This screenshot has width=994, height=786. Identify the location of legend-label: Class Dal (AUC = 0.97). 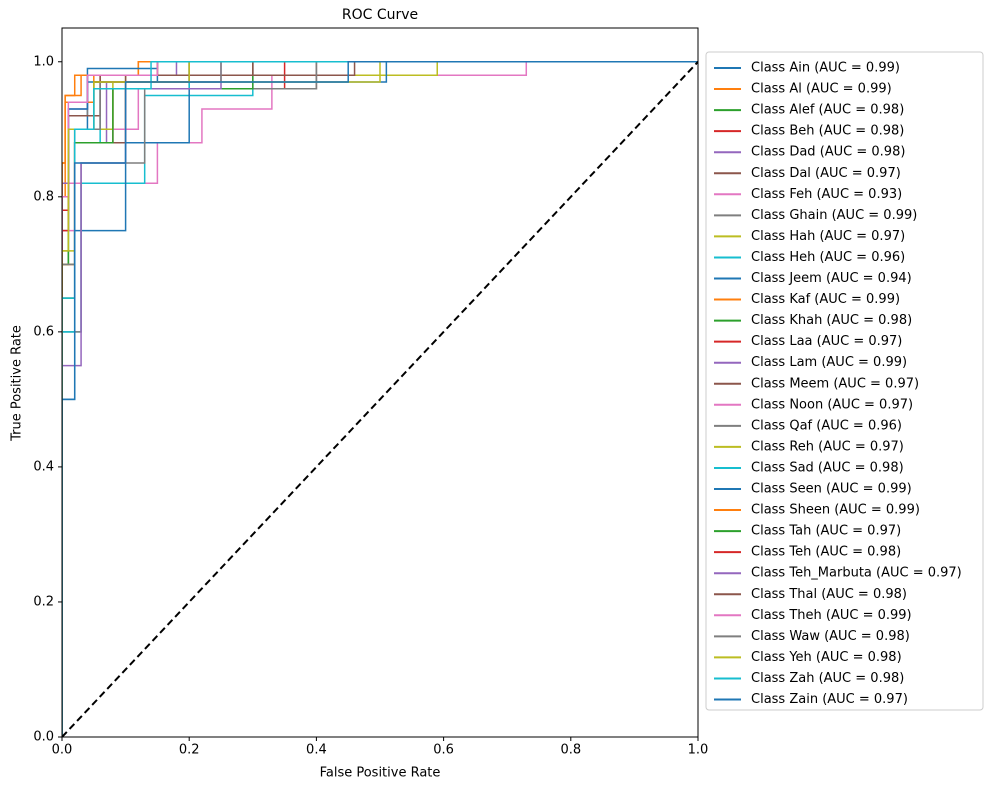
(826, 173).